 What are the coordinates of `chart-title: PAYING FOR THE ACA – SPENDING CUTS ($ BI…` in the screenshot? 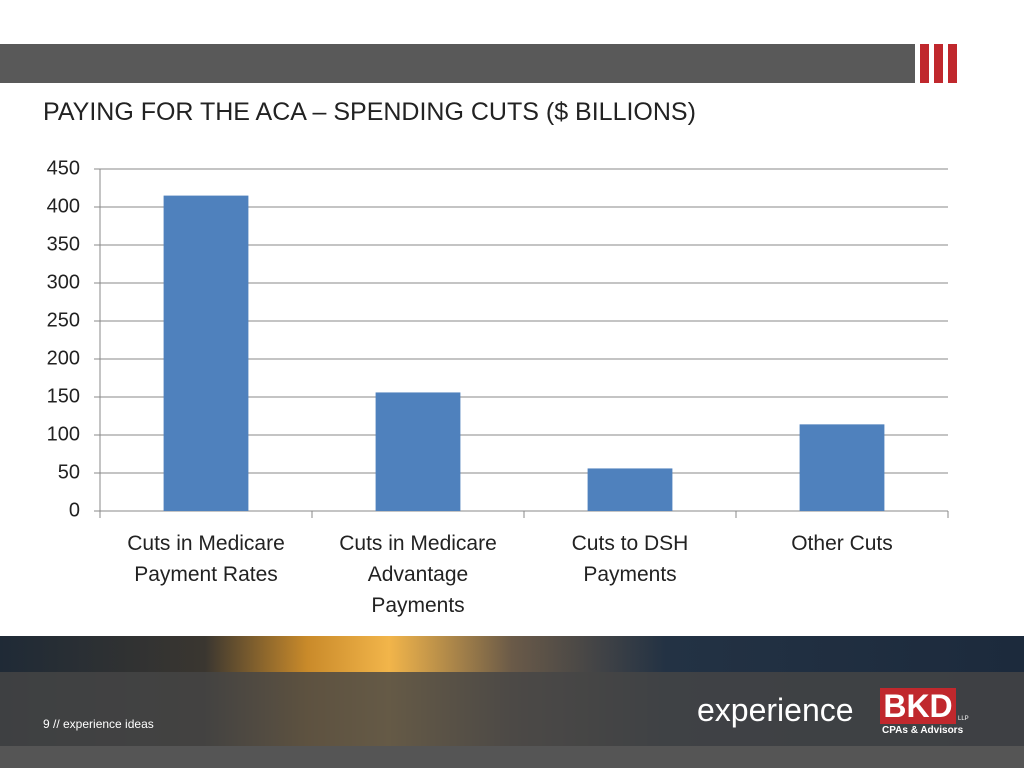 It's located at (369, 112).